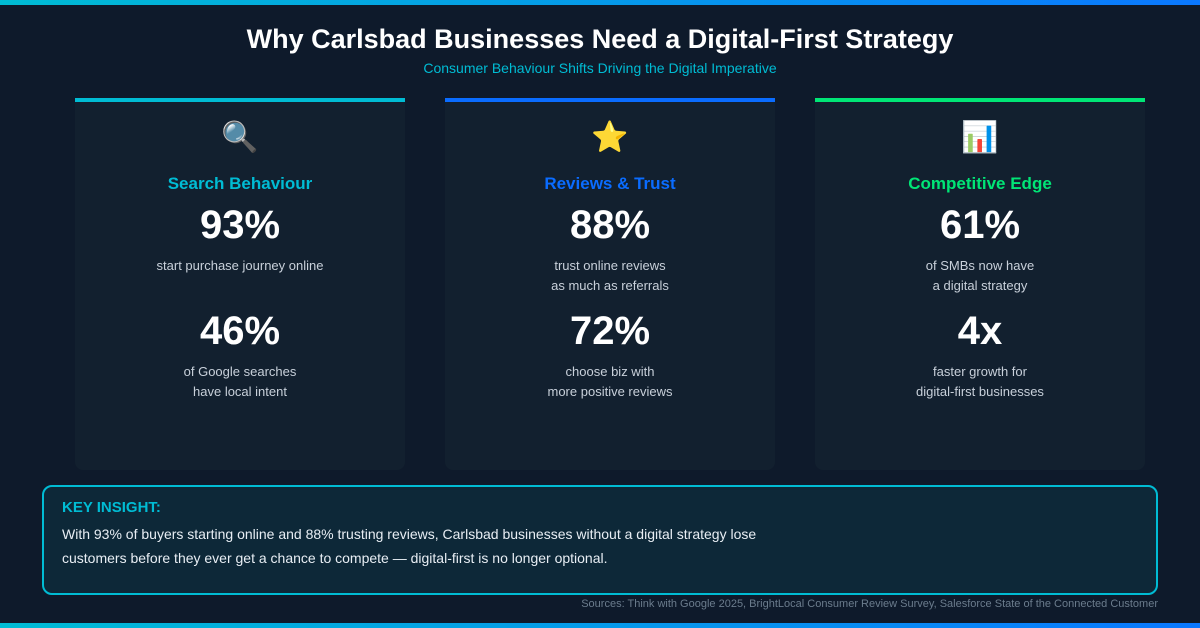  What do you see at coordinates (610, 225) in the screenshot?
I see `primary-stat: 88%` at bounding box center [610, 225].